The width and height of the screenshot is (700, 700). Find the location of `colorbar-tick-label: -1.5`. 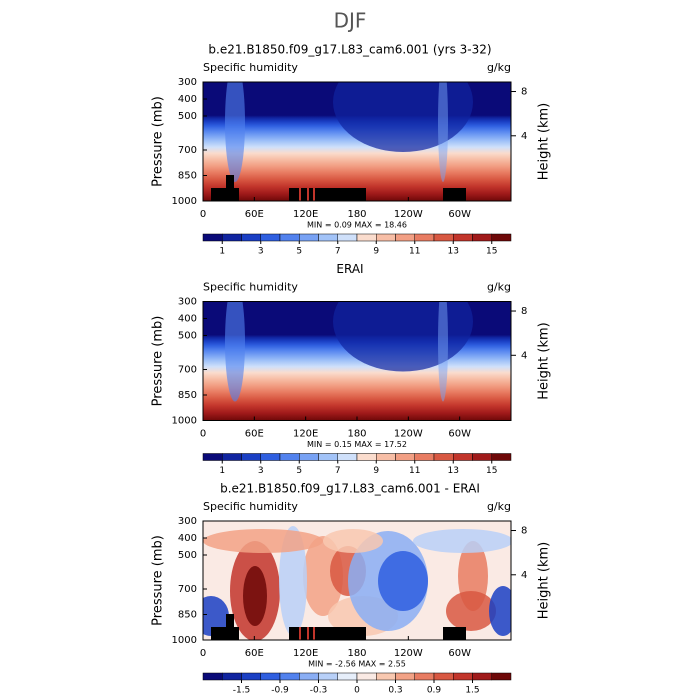

colorbar-tick-label: -1.5 is located at coordinates (242, 691).